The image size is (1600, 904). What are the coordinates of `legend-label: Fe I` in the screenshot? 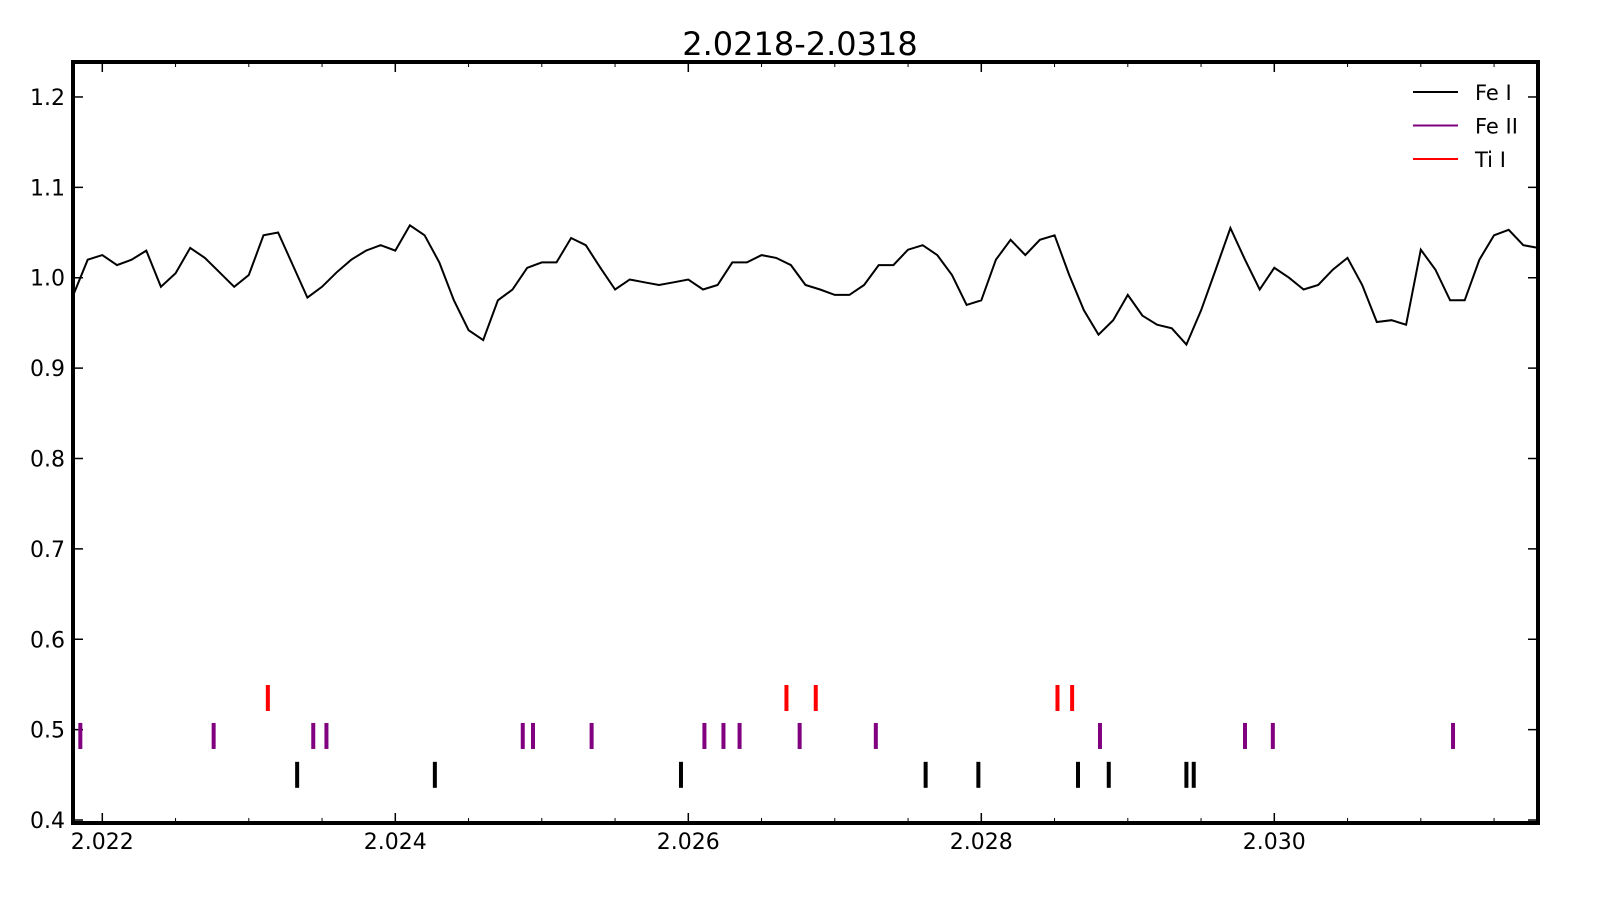 It's located at (1493, 93).